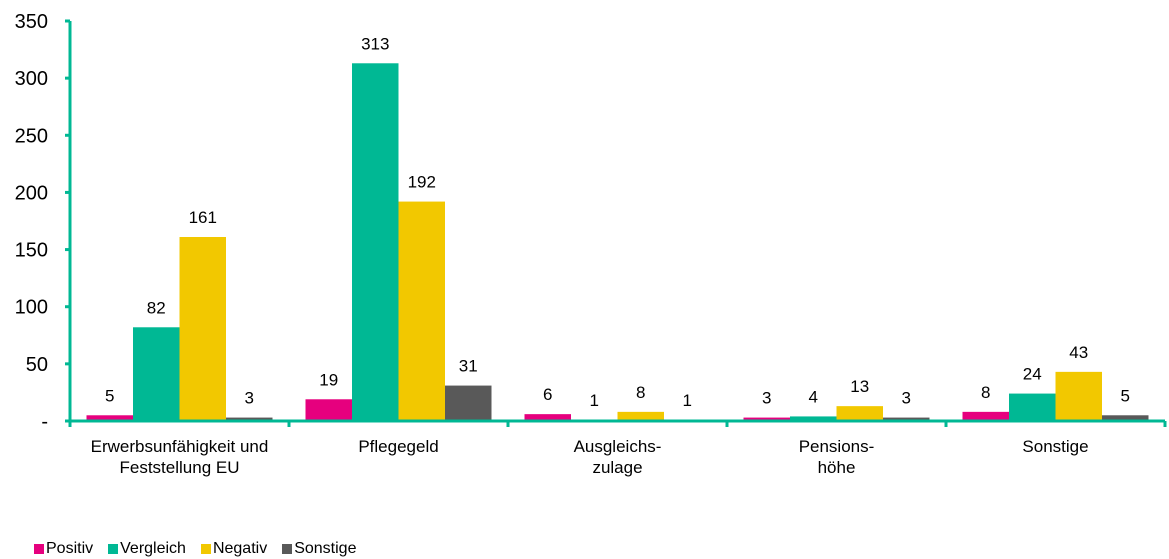 The image size is (1169, 559). I want to click on category-label: Erwerbsunfähigkeit und, so click(180, 446).